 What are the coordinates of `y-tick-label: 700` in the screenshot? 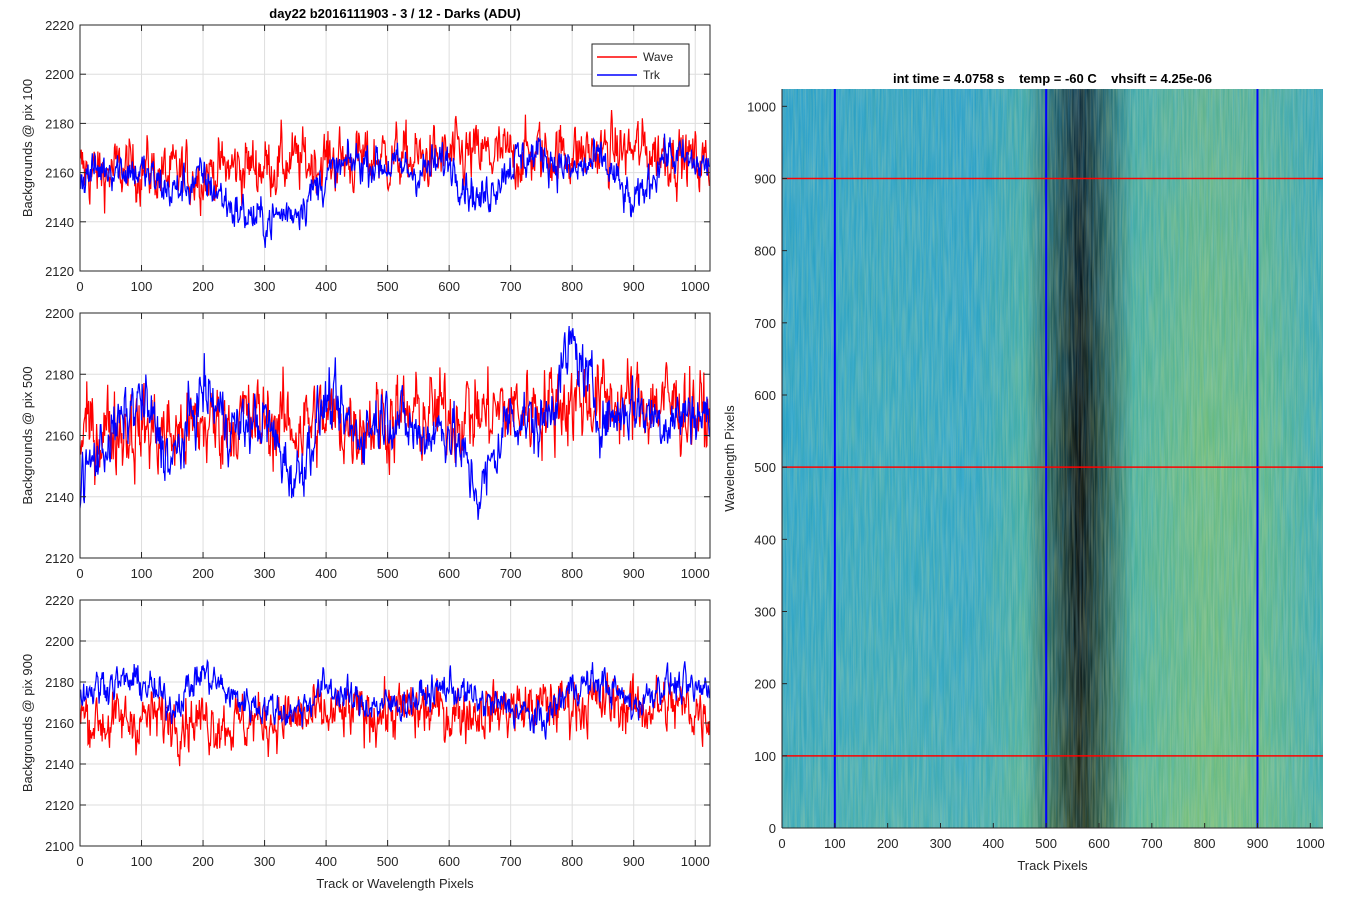 It's located at (765, 323).